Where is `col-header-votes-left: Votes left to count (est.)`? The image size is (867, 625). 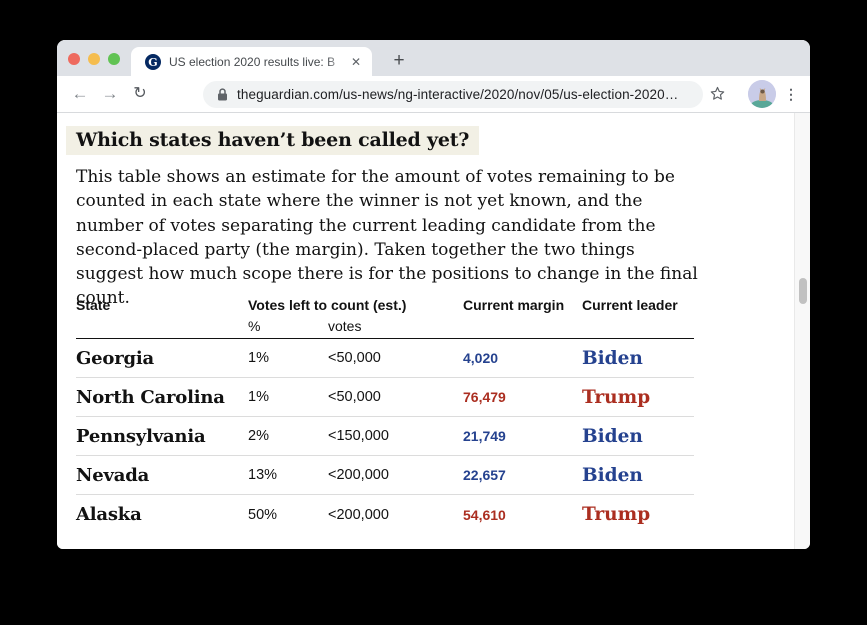 col-header-votes-left: Votes left to count (est.) is located at coordinates (327, 305).